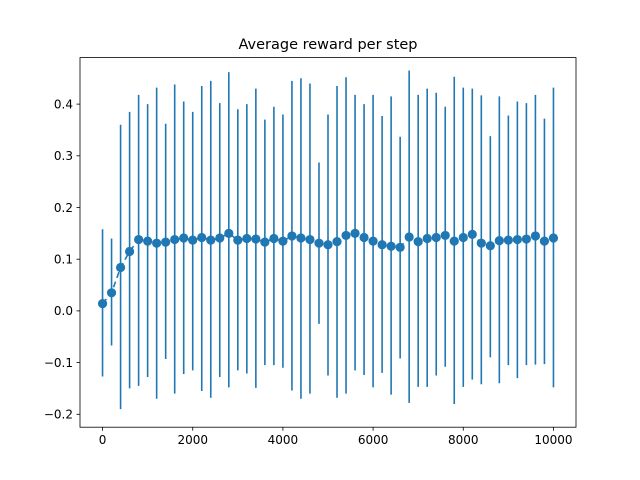 The height and width of the screenshot is (480, 640). I want to click on x-tick-label: 0, so click(103, 440).